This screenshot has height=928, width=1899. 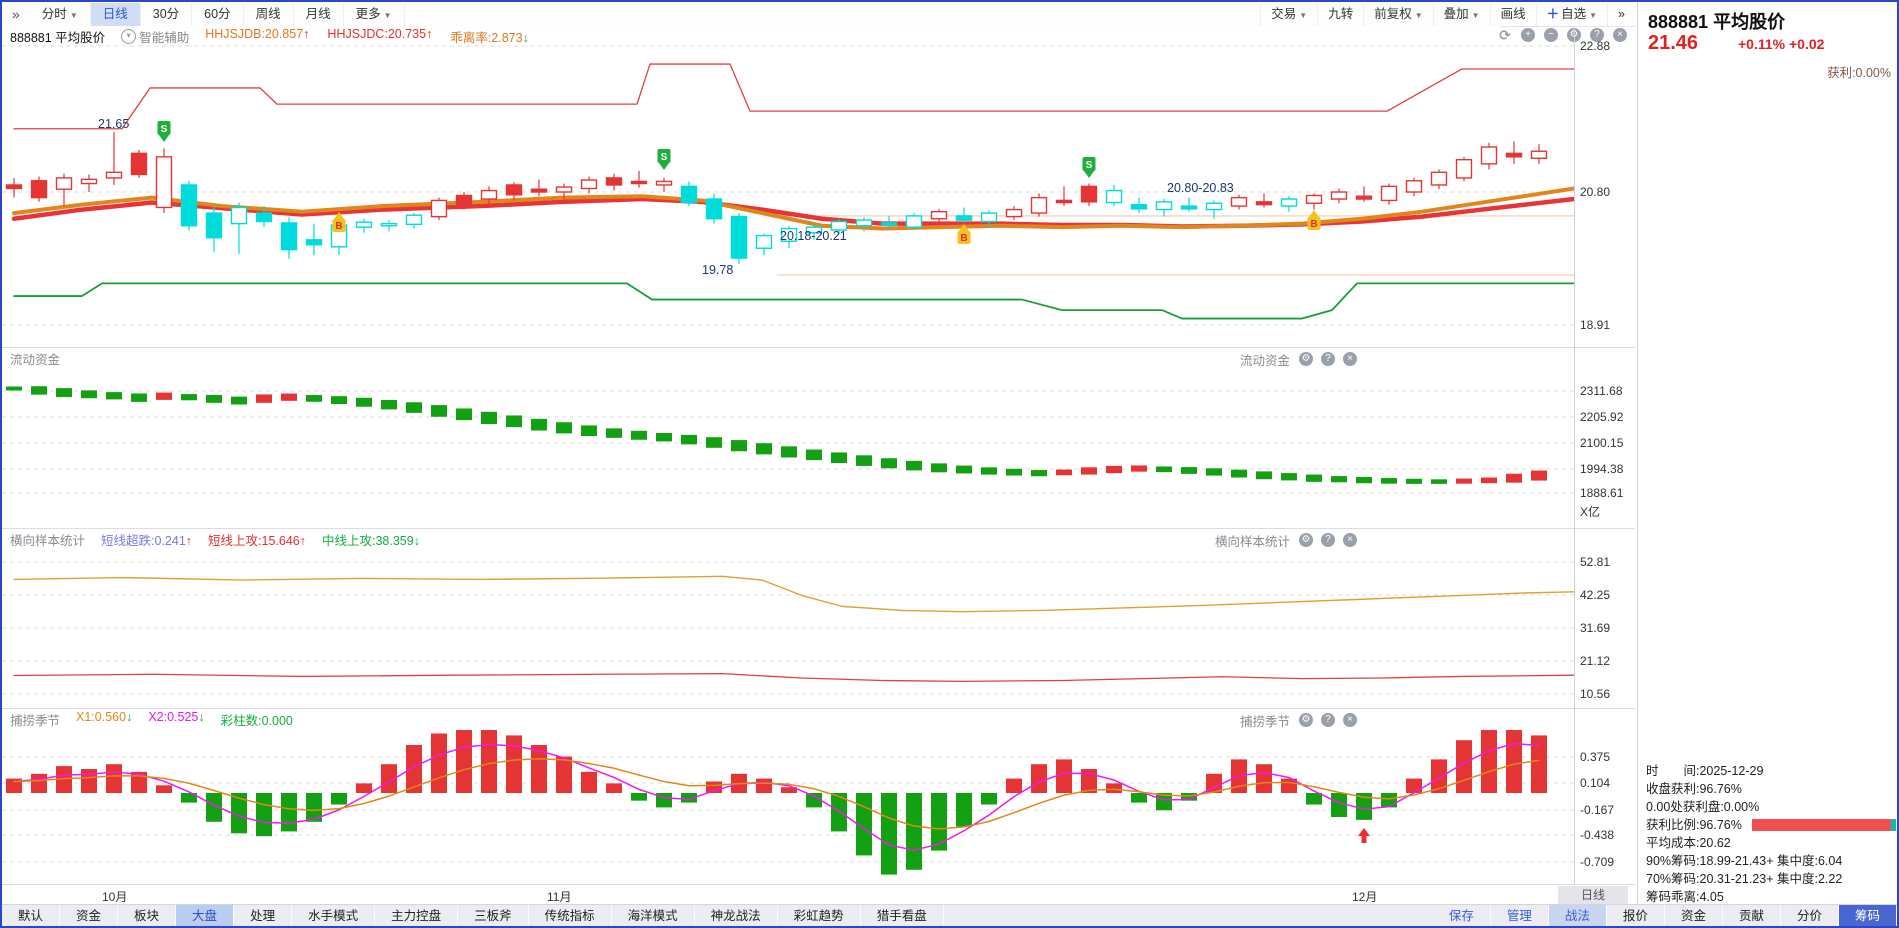 I want to click on tab-更多: 更多 ▼, so click(x=374, y=14).